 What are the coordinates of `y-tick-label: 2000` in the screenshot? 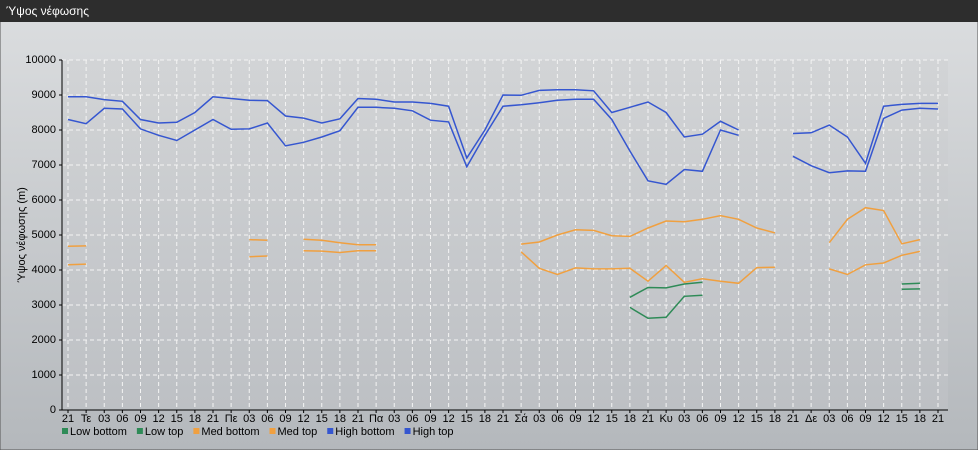 It's located at (44, 340).